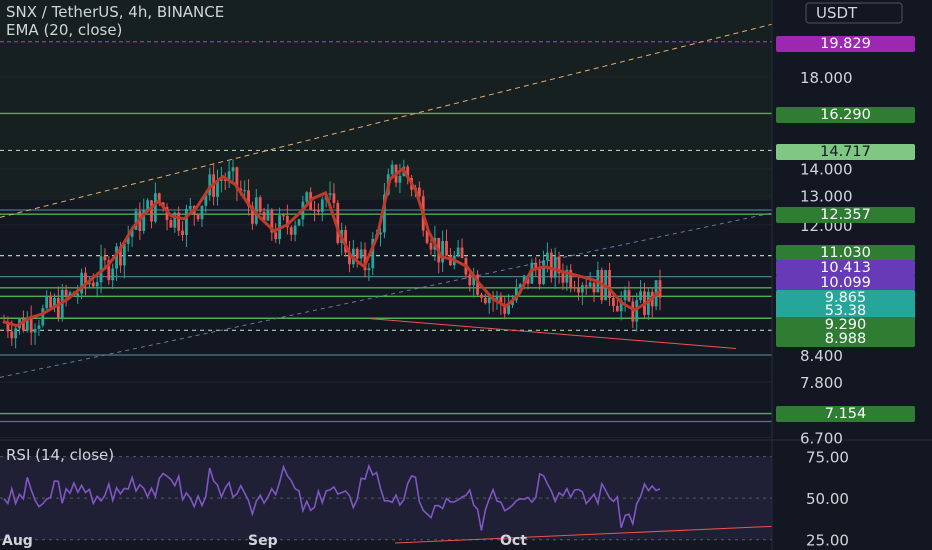 The height and width of the screenshot is (550, 932). What do you see at coordinates (845, 115) in the screenshot?
I see `price-tag: 16.290` at bounding box center [845, 115].